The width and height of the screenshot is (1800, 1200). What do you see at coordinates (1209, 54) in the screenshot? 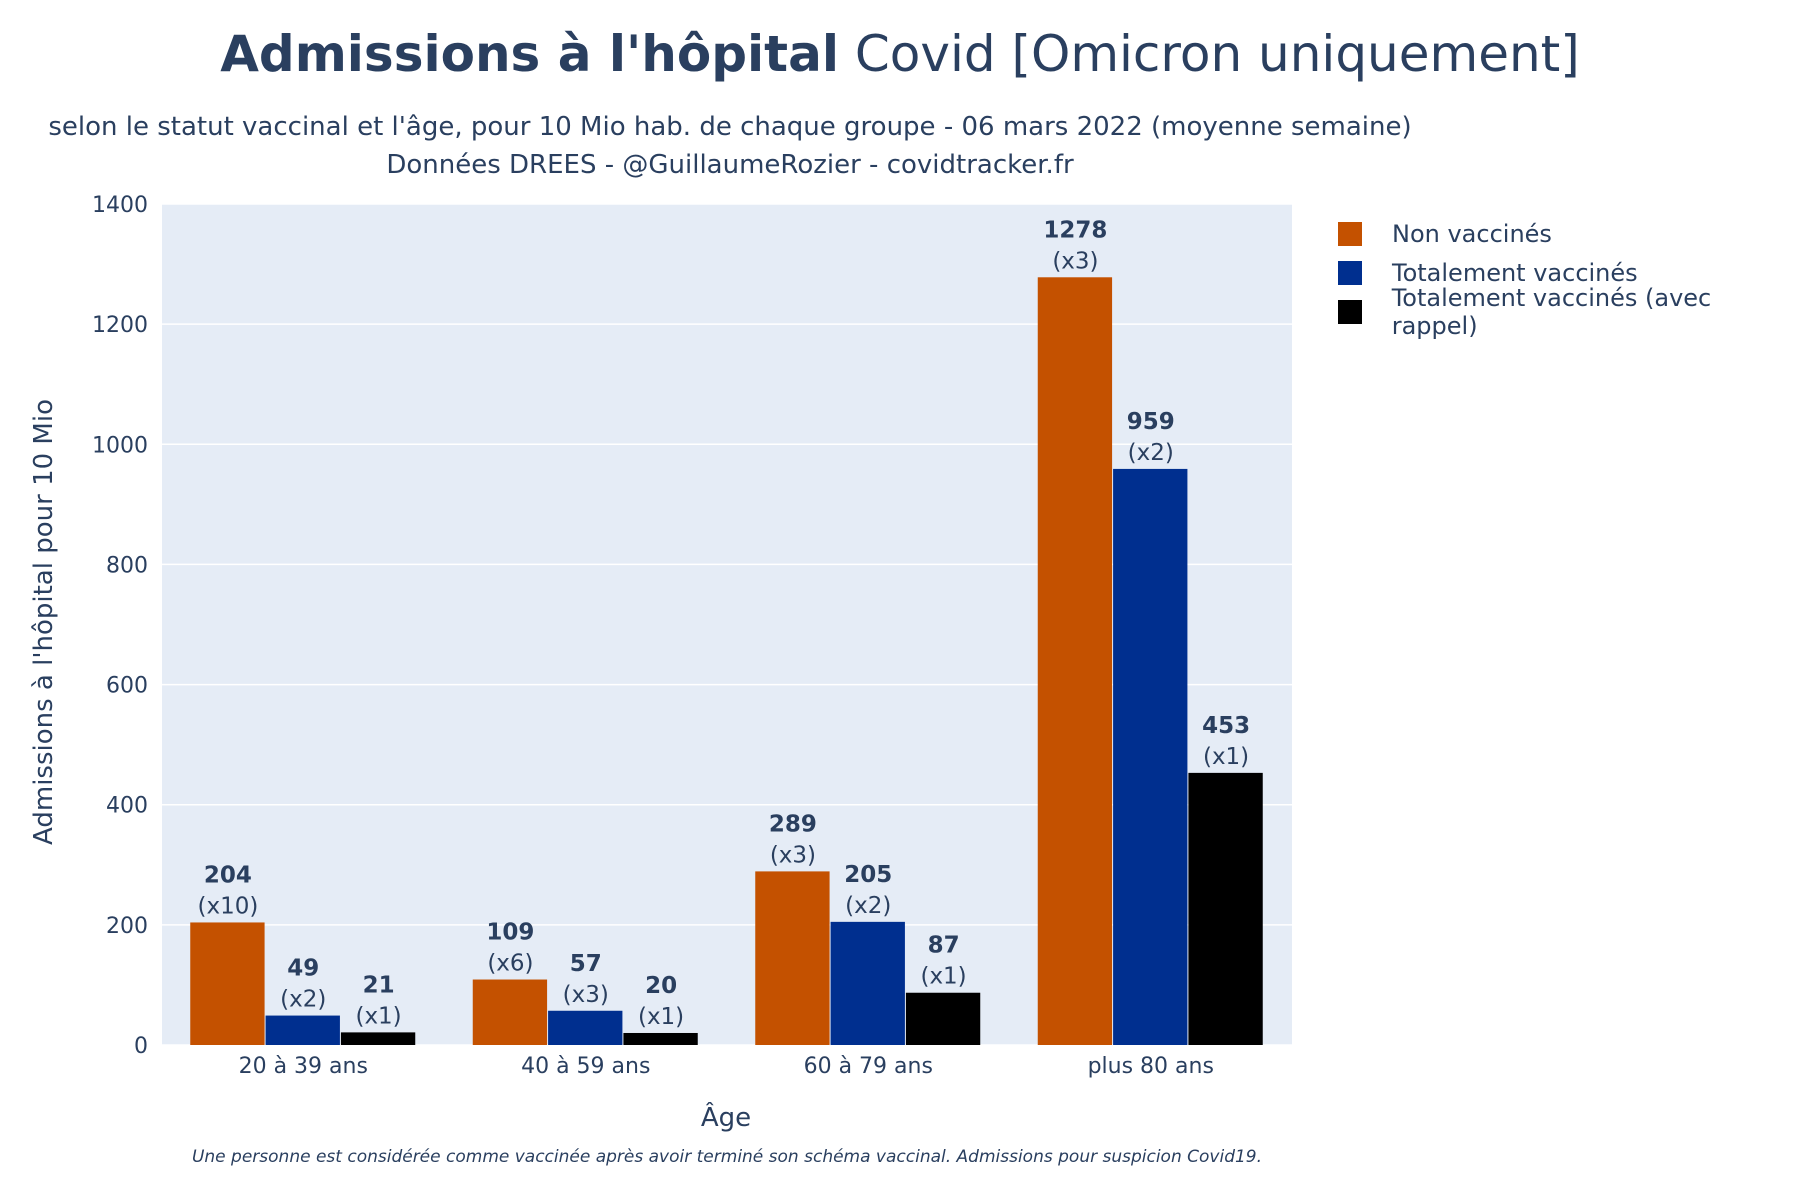
I see `chart-title-rest: Covid [Omicron uniquement]` at bounding box center [1209, 54].